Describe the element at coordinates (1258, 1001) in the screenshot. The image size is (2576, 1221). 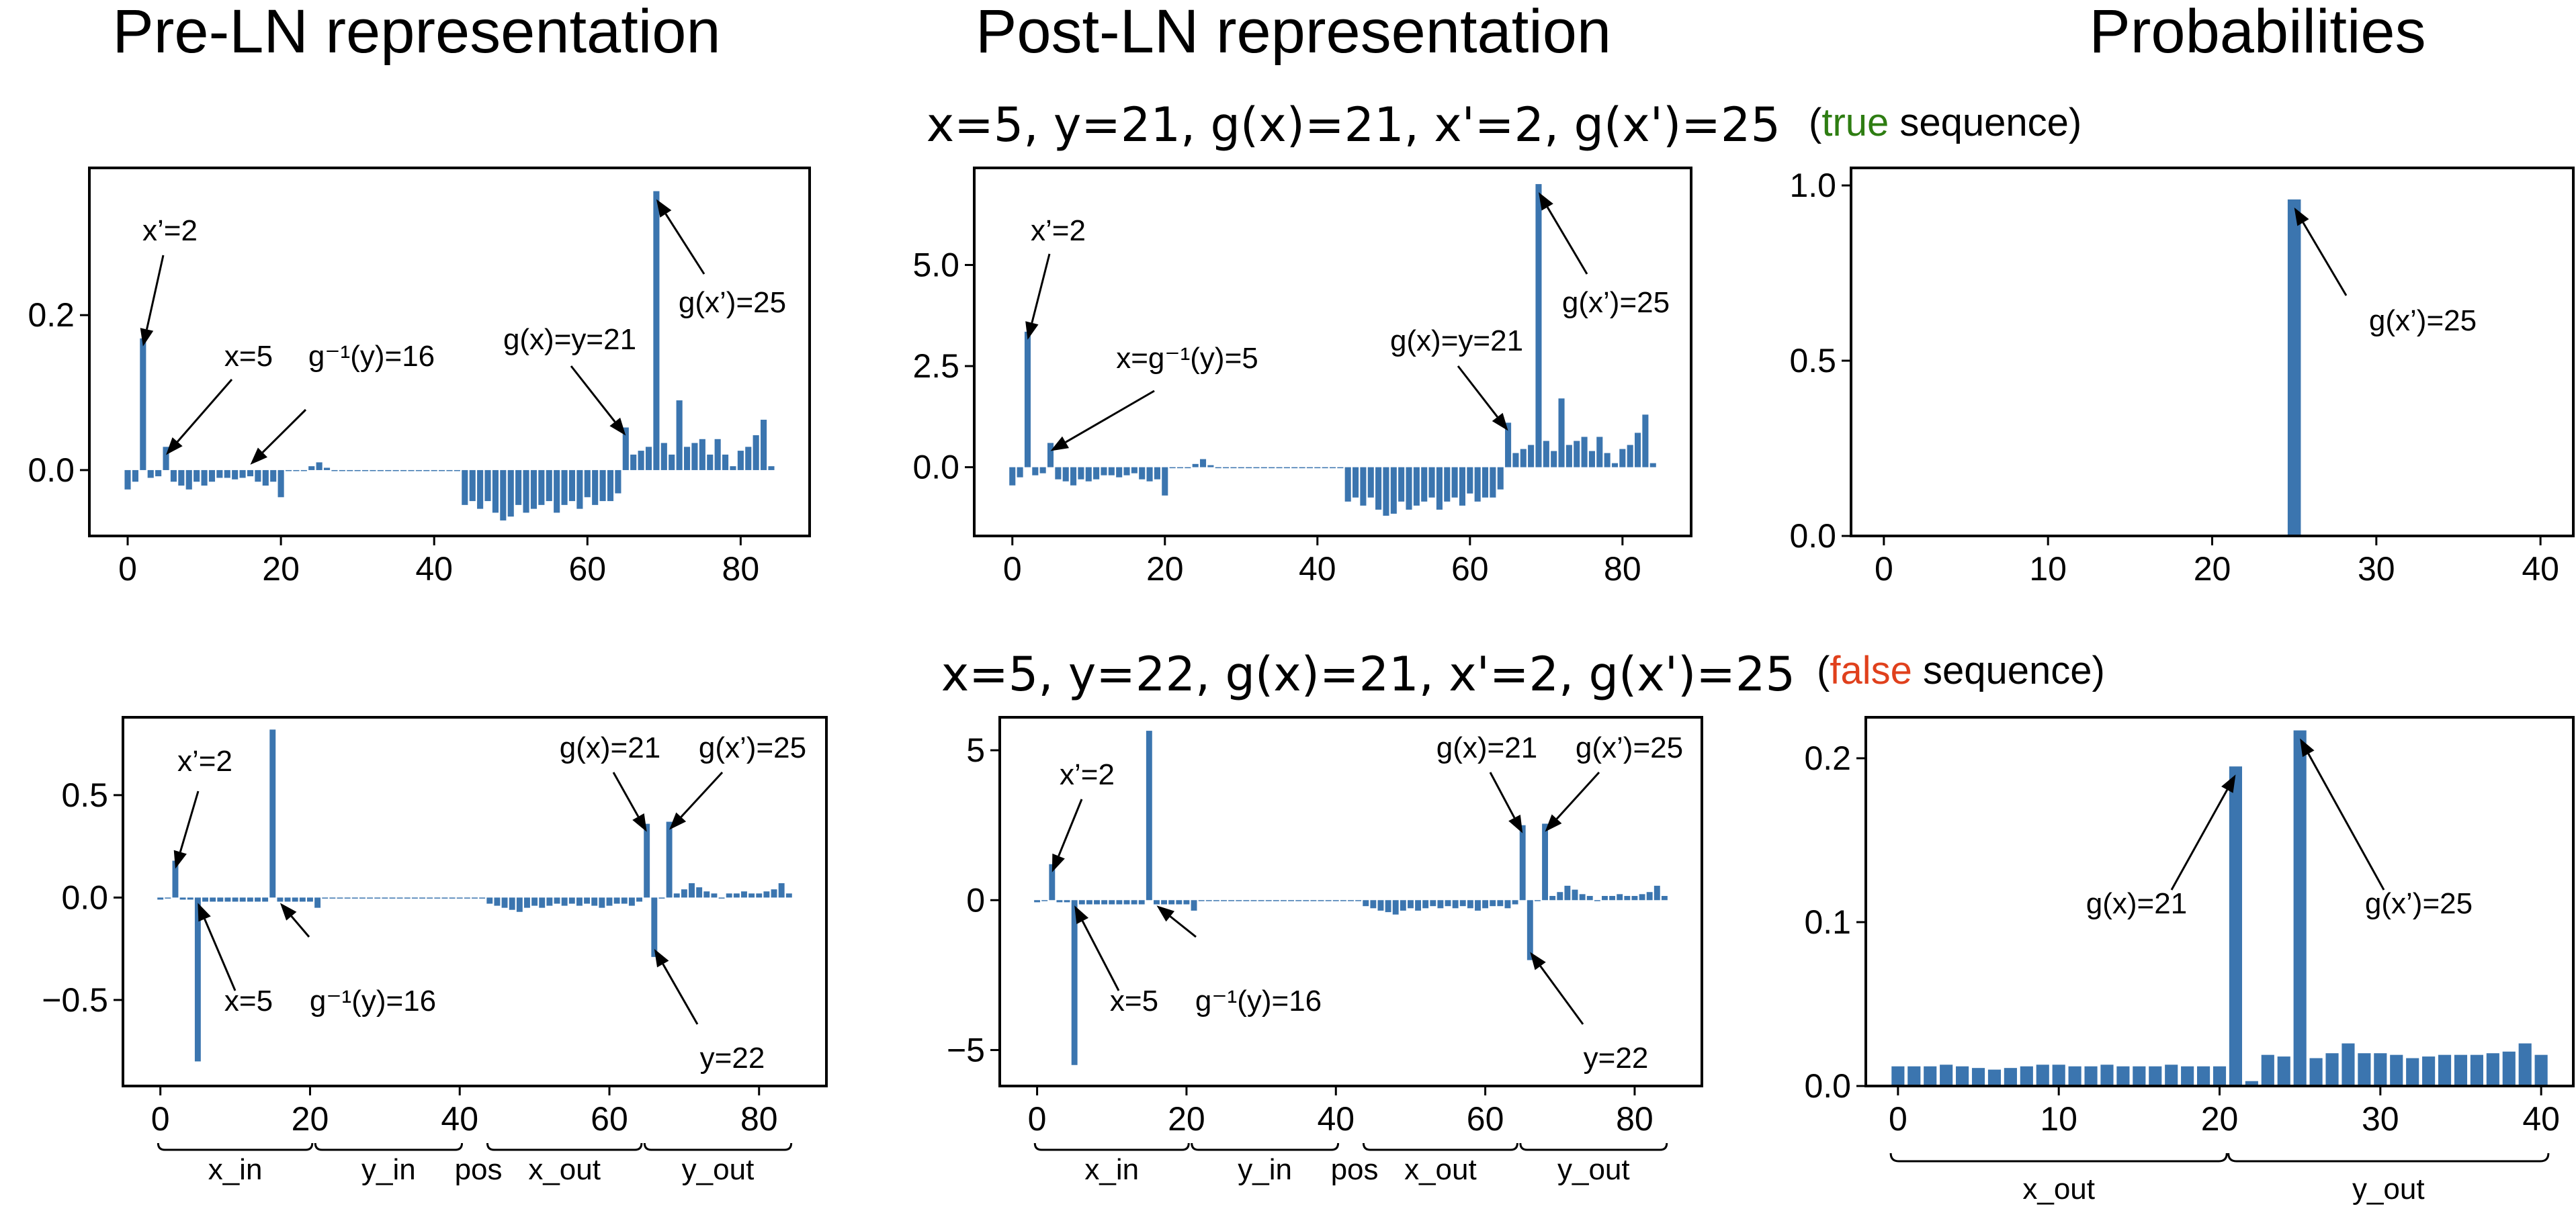
I see `annotation-label: g⁻¹(y)=16` at that location.